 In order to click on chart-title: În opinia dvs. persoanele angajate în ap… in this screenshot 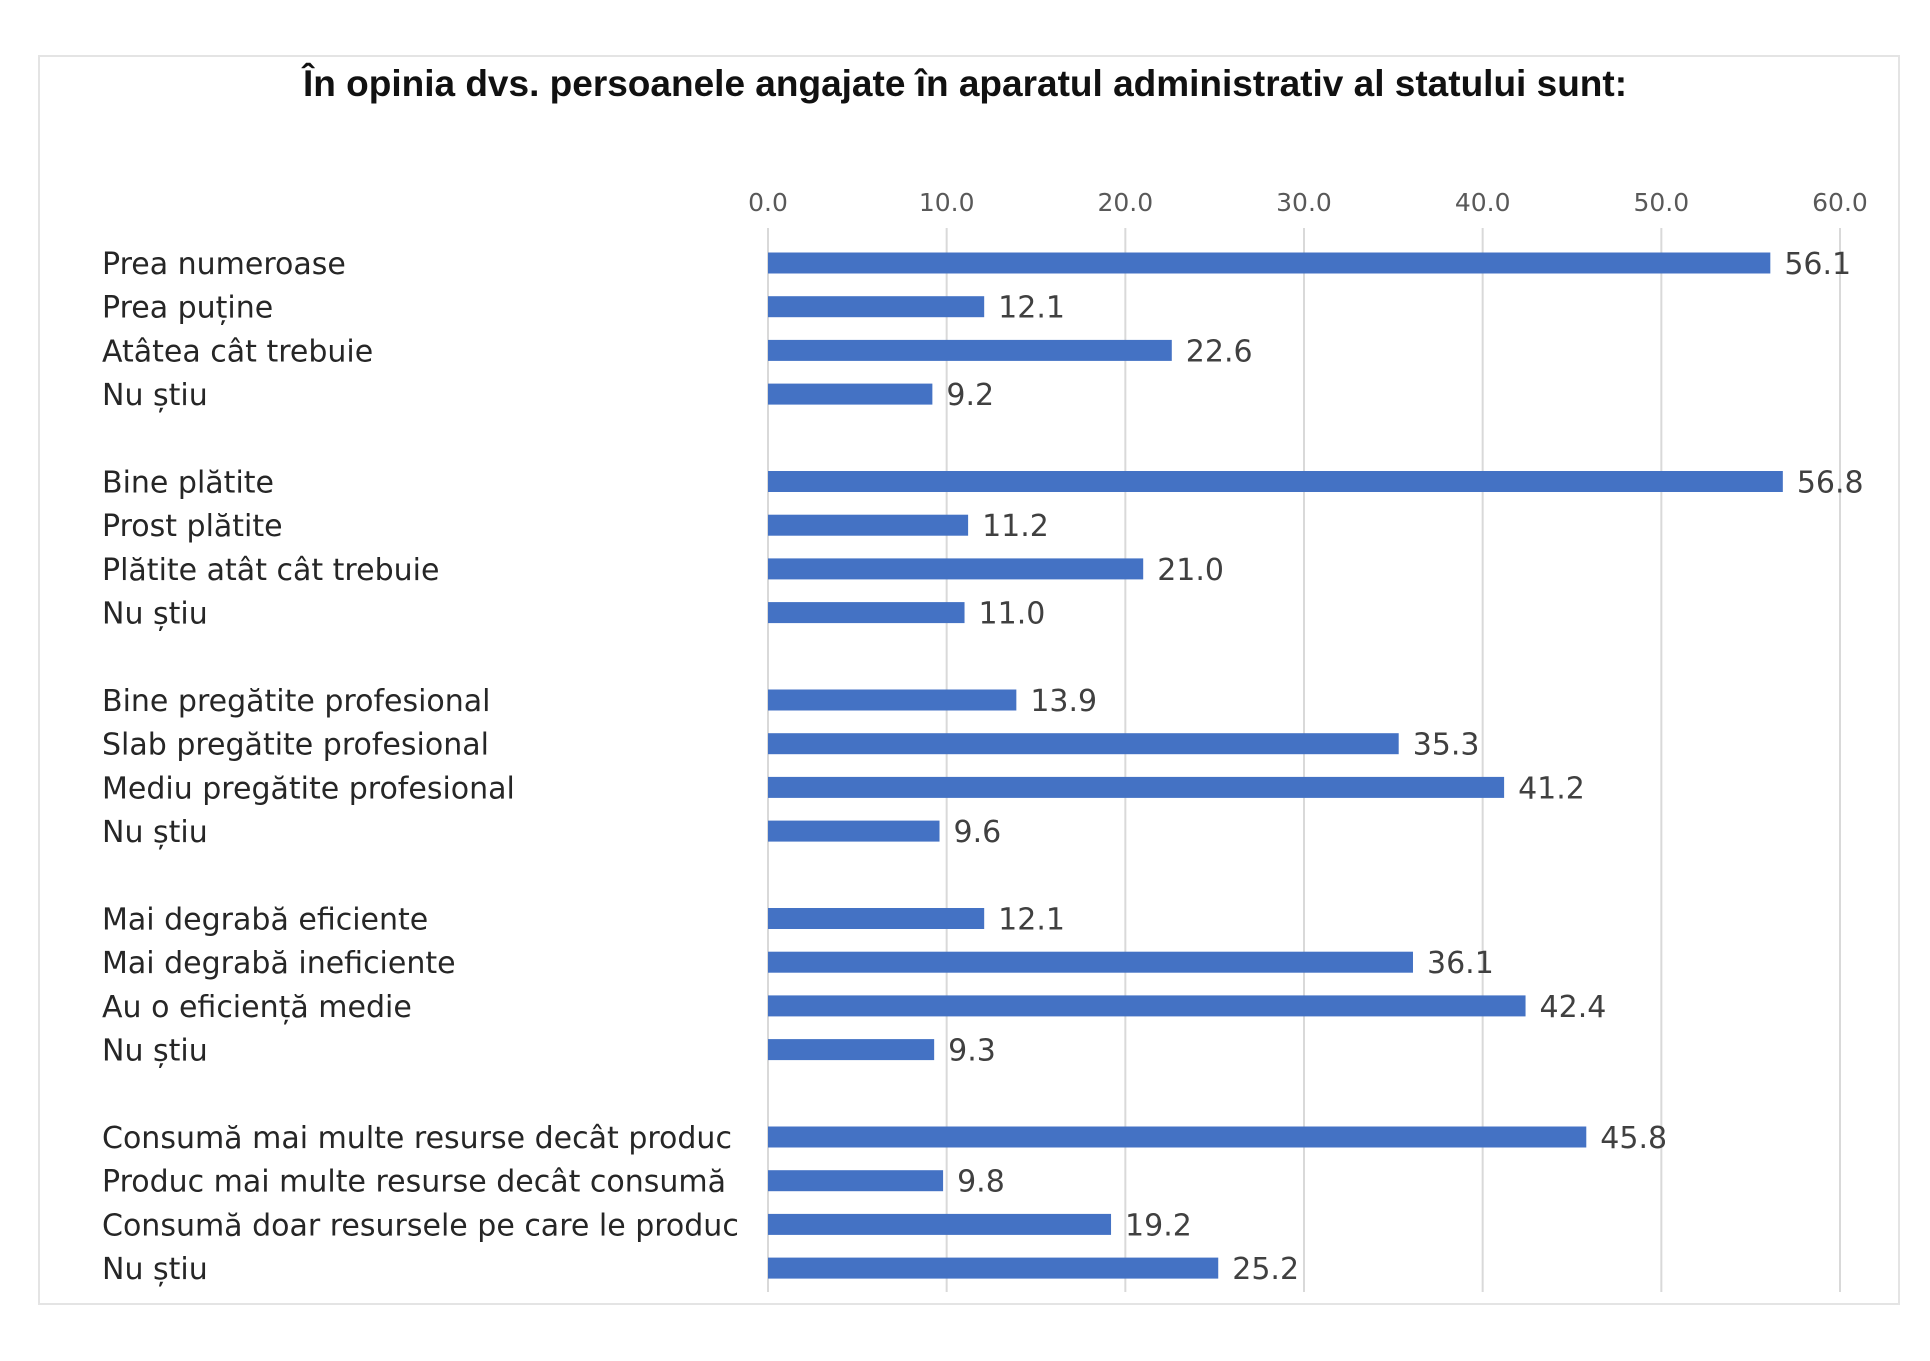, I will do `click(964, 83)`.